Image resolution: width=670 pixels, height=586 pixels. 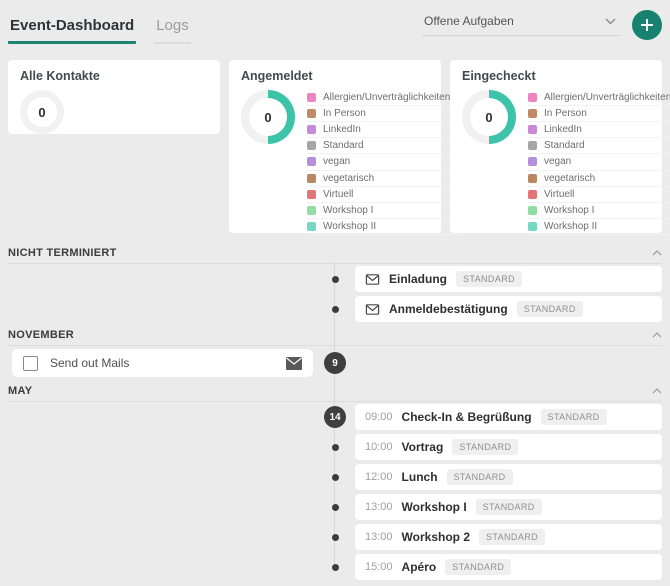 What do you see at coordinates (335, 253) in the screenshot?
I see `section-header-nicht-terminiert: NICHT TERMINIERT` at bounding box center [335, 253].